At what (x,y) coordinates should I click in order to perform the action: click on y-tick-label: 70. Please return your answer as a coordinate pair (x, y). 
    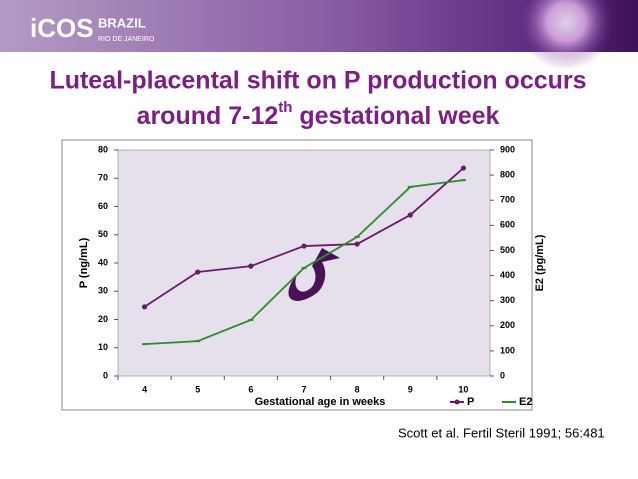
    Looking at the image, I should click on (103, 178).